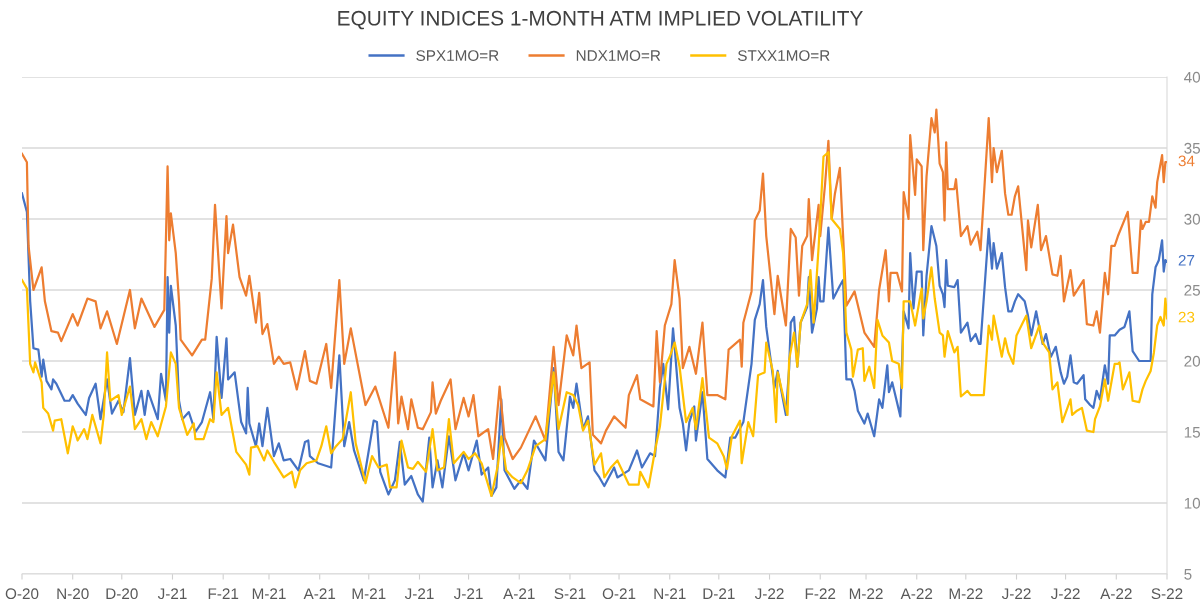 This screenshot has width=1200, height=603. I want to click on y-tick-label: 35, so click(1192, 148).